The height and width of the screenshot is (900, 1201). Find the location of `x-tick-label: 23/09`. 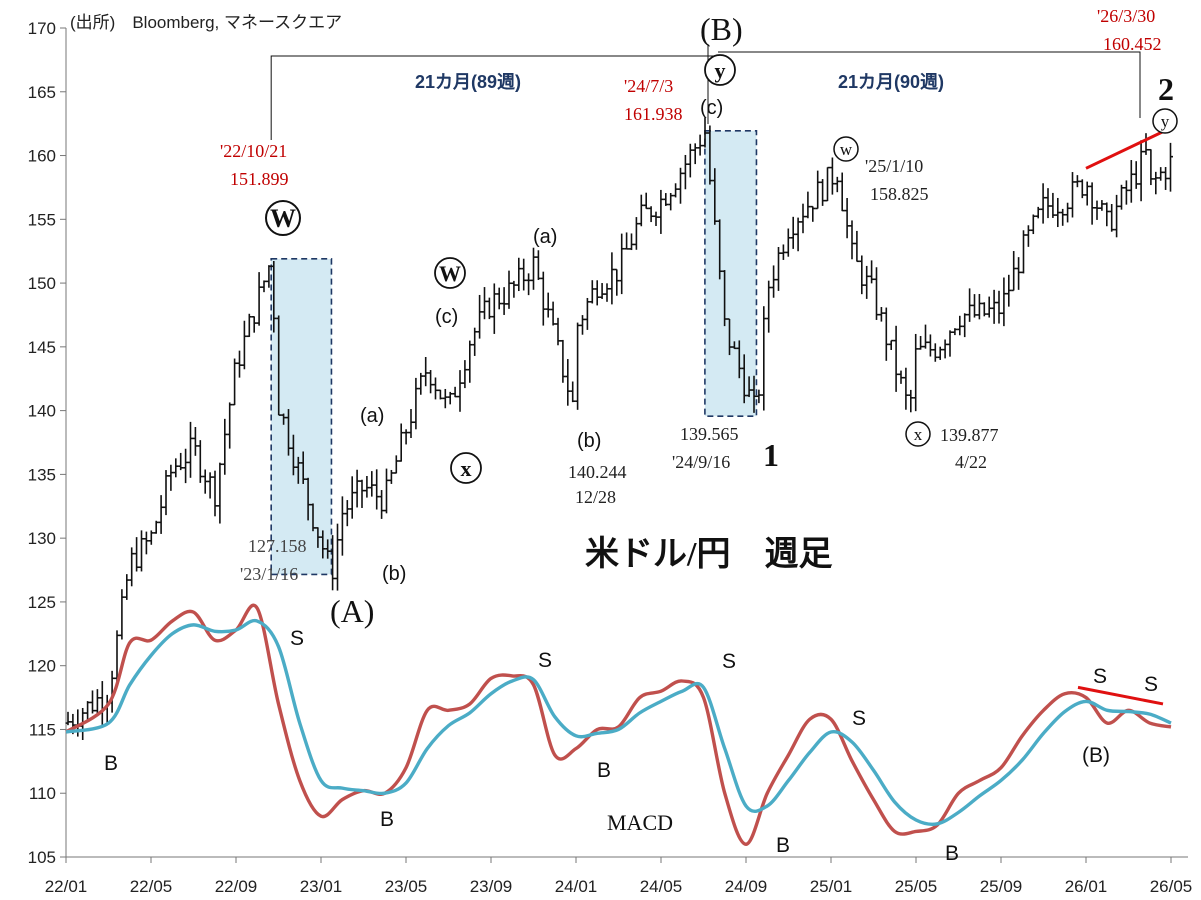

x-tick-label: 23/09 is located at coordinates (491, 886).